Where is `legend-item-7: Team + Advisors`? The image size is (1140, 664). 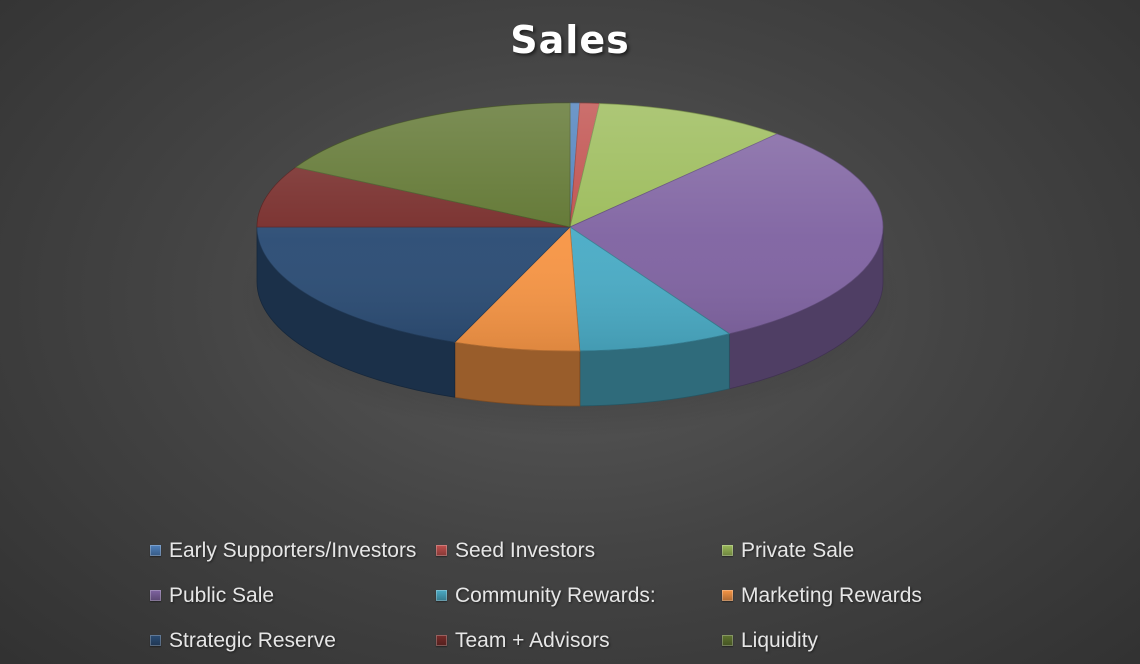 legend-item-7: Team + Advisors is located at coordinates (579, 640).